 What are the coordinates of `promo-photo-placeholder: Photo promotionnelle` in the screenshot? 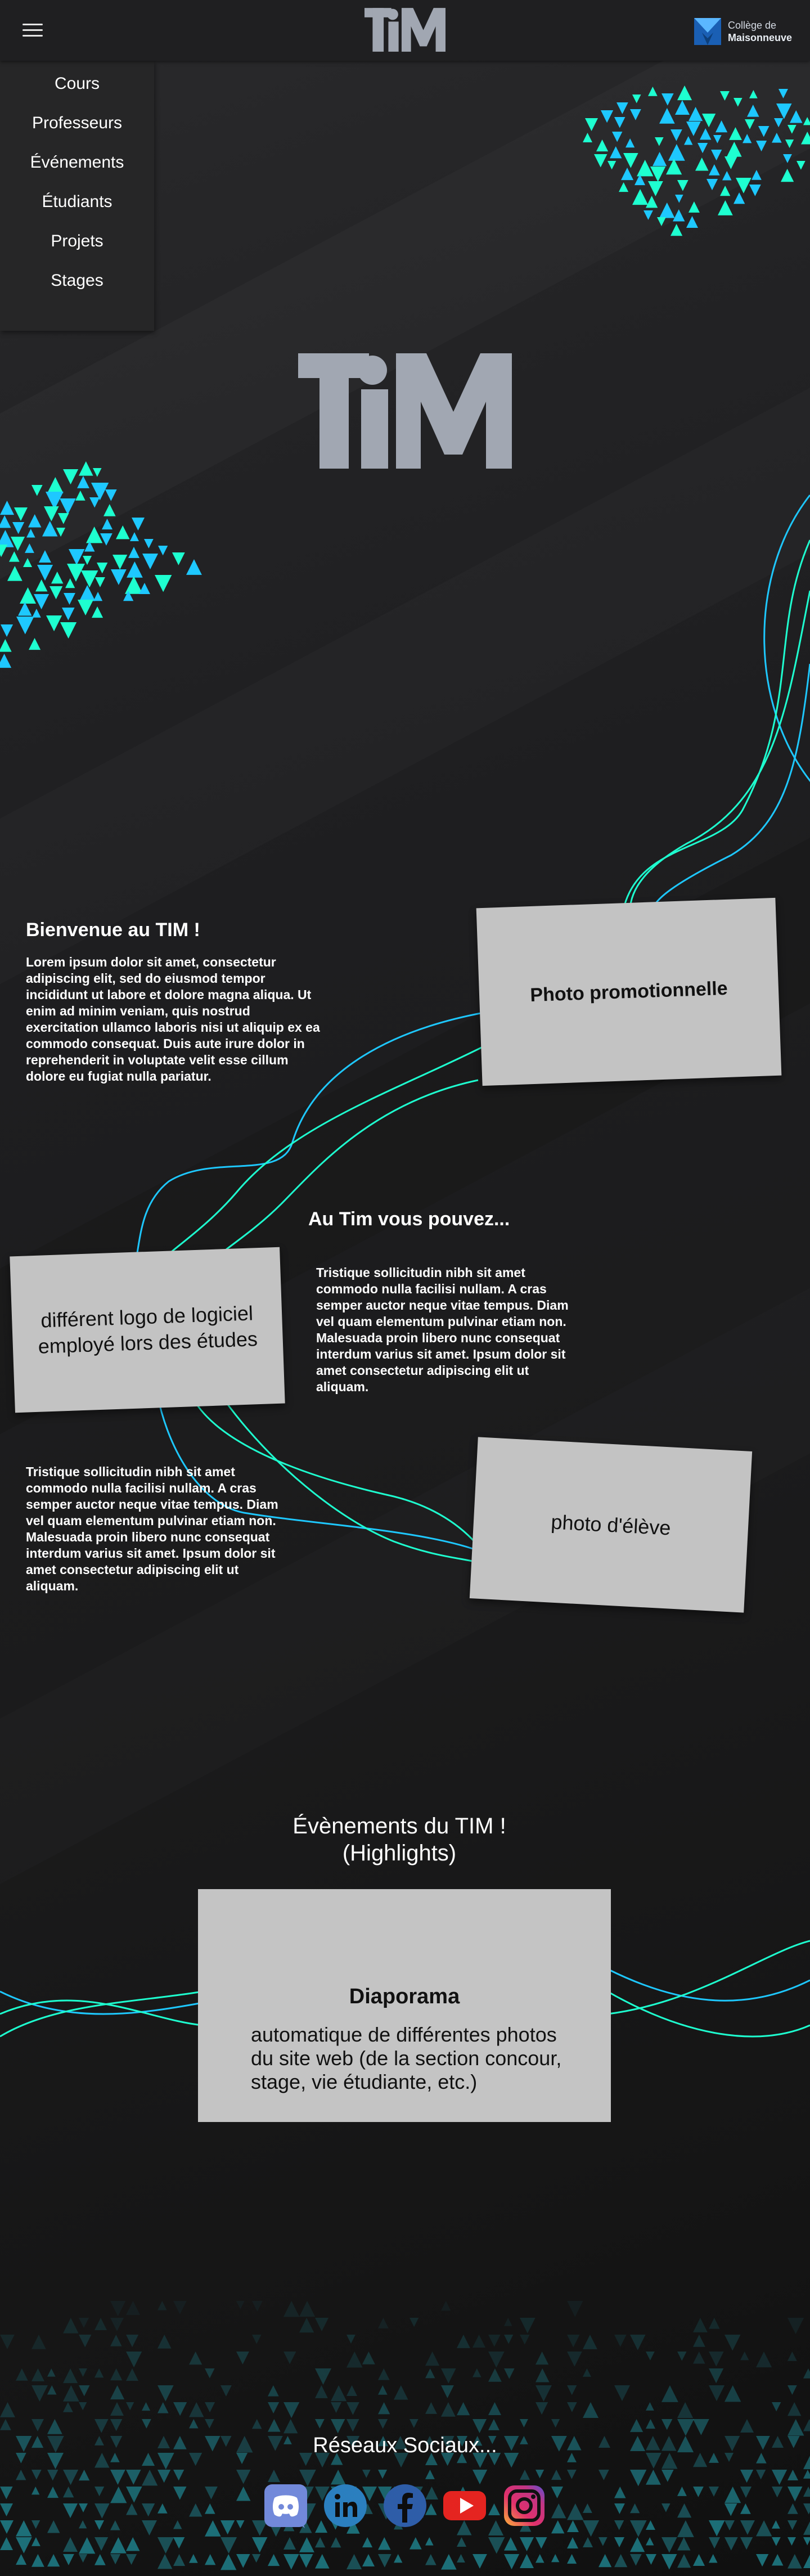 It's located at (629, 991).